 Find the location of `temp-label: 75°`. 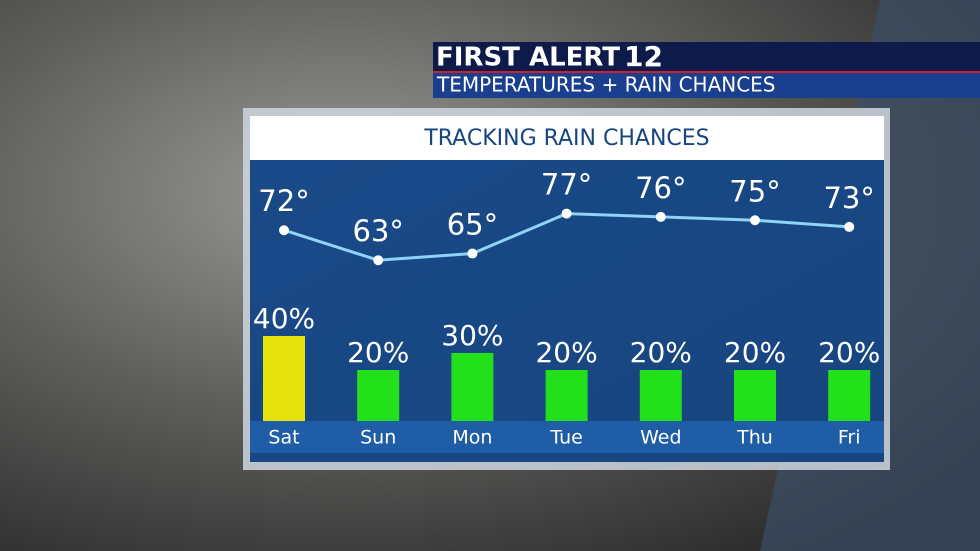

temp-label: 75° is located at coordinates (754, 191).